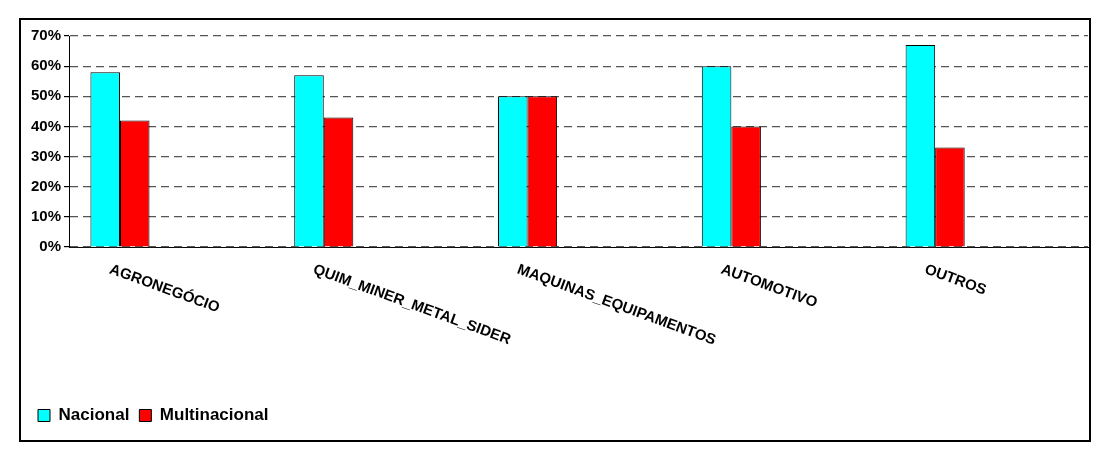 The image size is (1102, 450). I want to click on y-tick-label: 40%, so click(46, 125).